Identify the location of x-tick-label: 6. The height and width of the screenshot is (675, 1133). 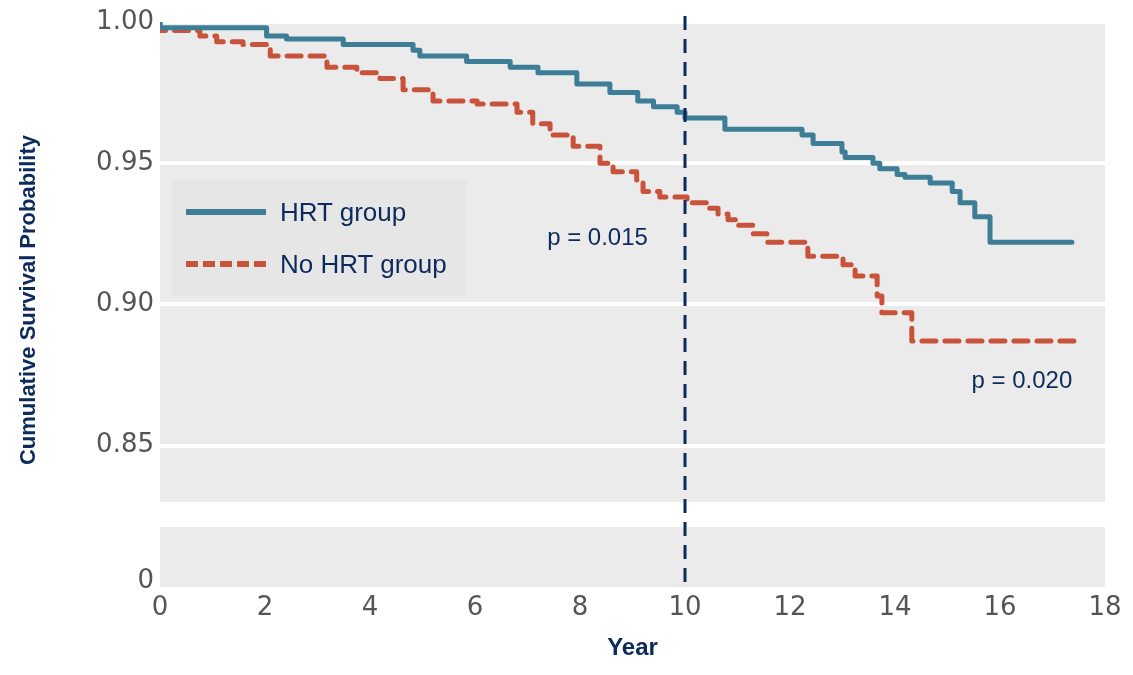
(475, 606).